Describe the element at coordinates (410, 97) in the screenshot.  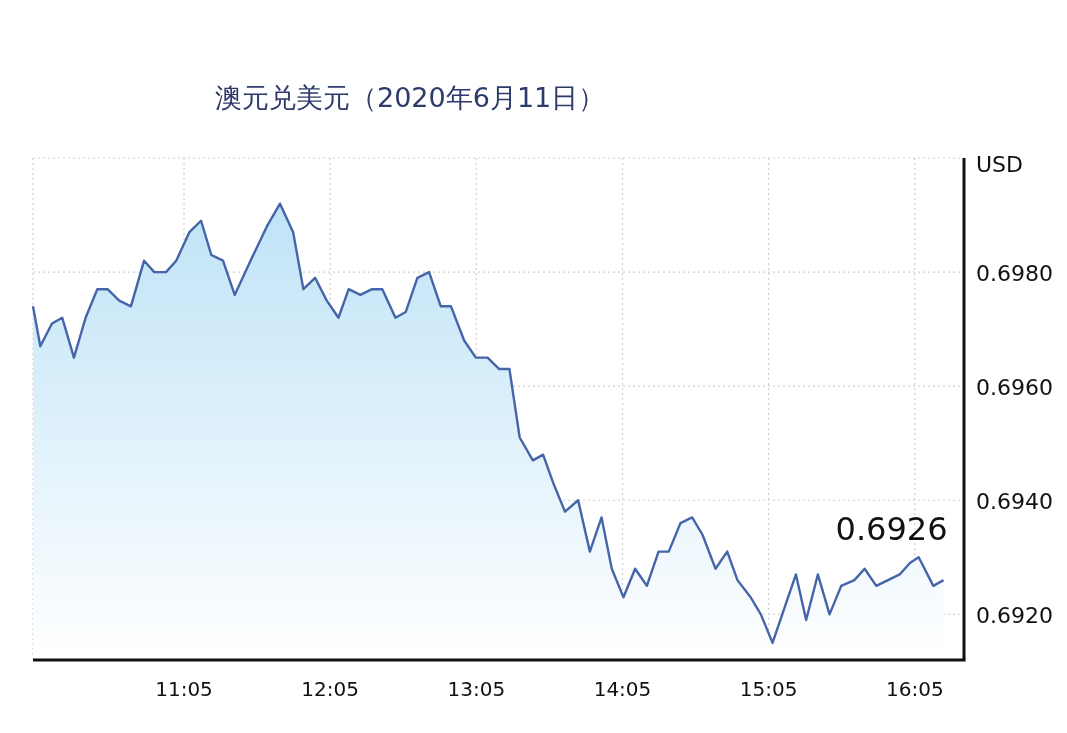
I see `chart-title: 澳元兑美元（2020年6月11日）` at that location.